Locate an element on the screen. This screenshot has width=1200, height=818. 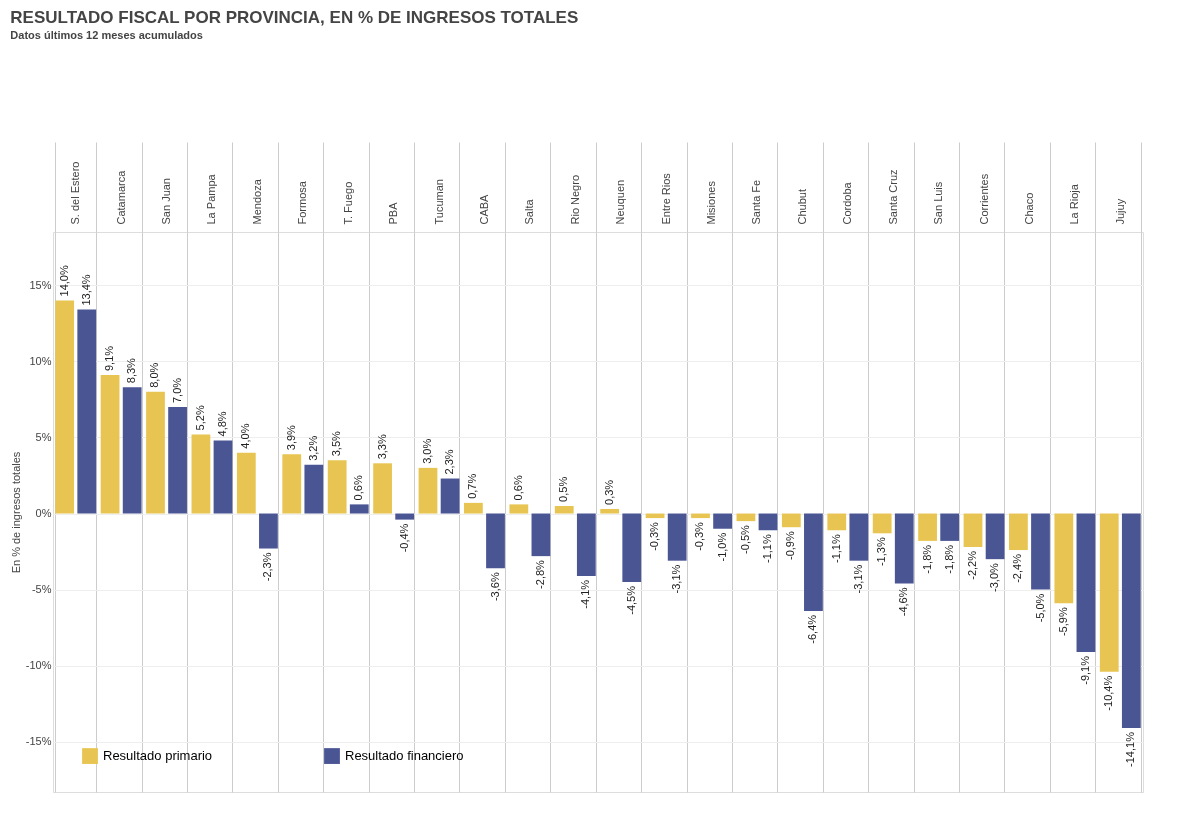
x-tick-label: Catamarca is located at coordinates (120, 197).